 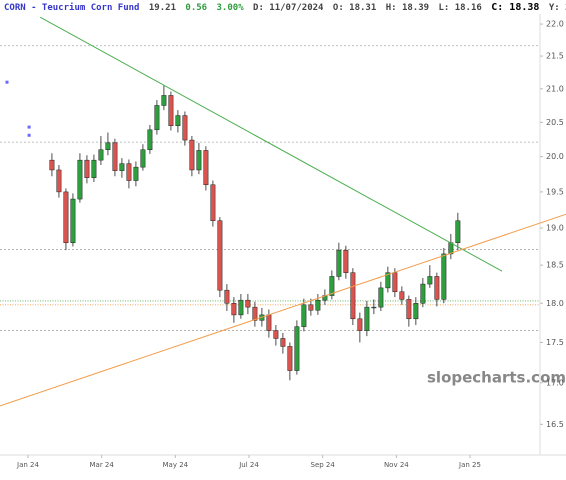 What do you see at coordinates (101, 465) in the screenshot?
I see `x-tick-label: Mar 24` at bounding box center [101, 465].